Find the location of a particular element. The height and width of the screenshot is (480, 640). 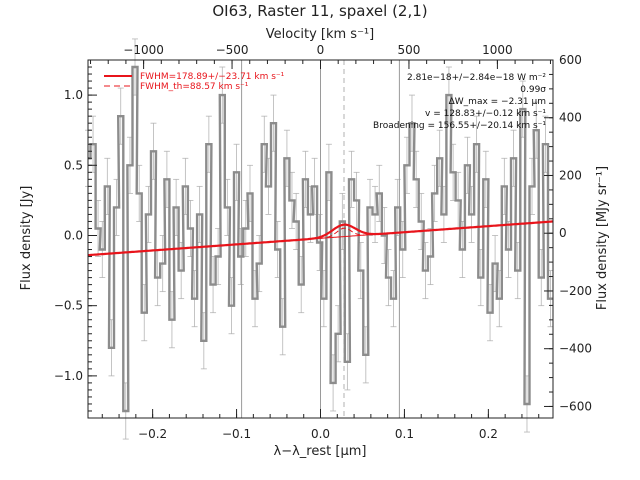

annotation-velocity: v = 128.83+/−0.12 km s⁻¹ is located at coordinates (485, 114).